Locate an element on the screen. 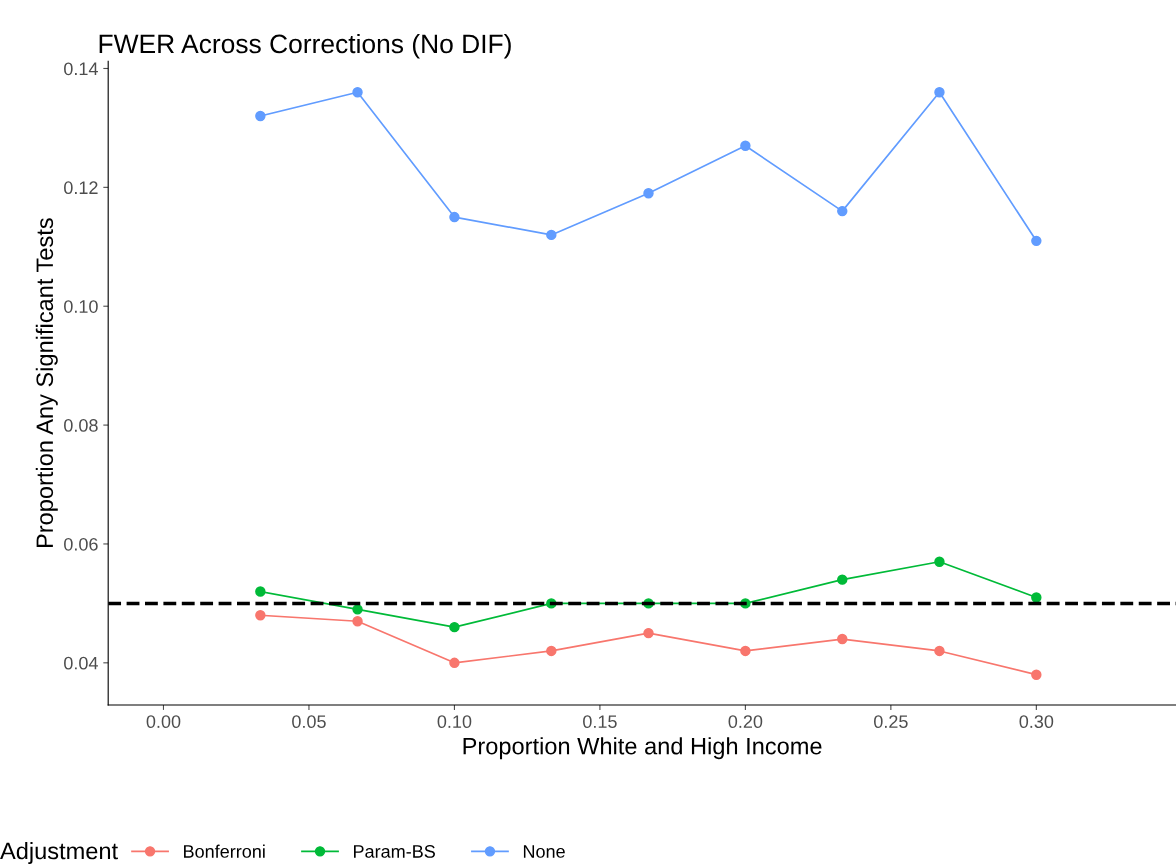  legend-title: Adjustment is located at coordinates (59, 852).